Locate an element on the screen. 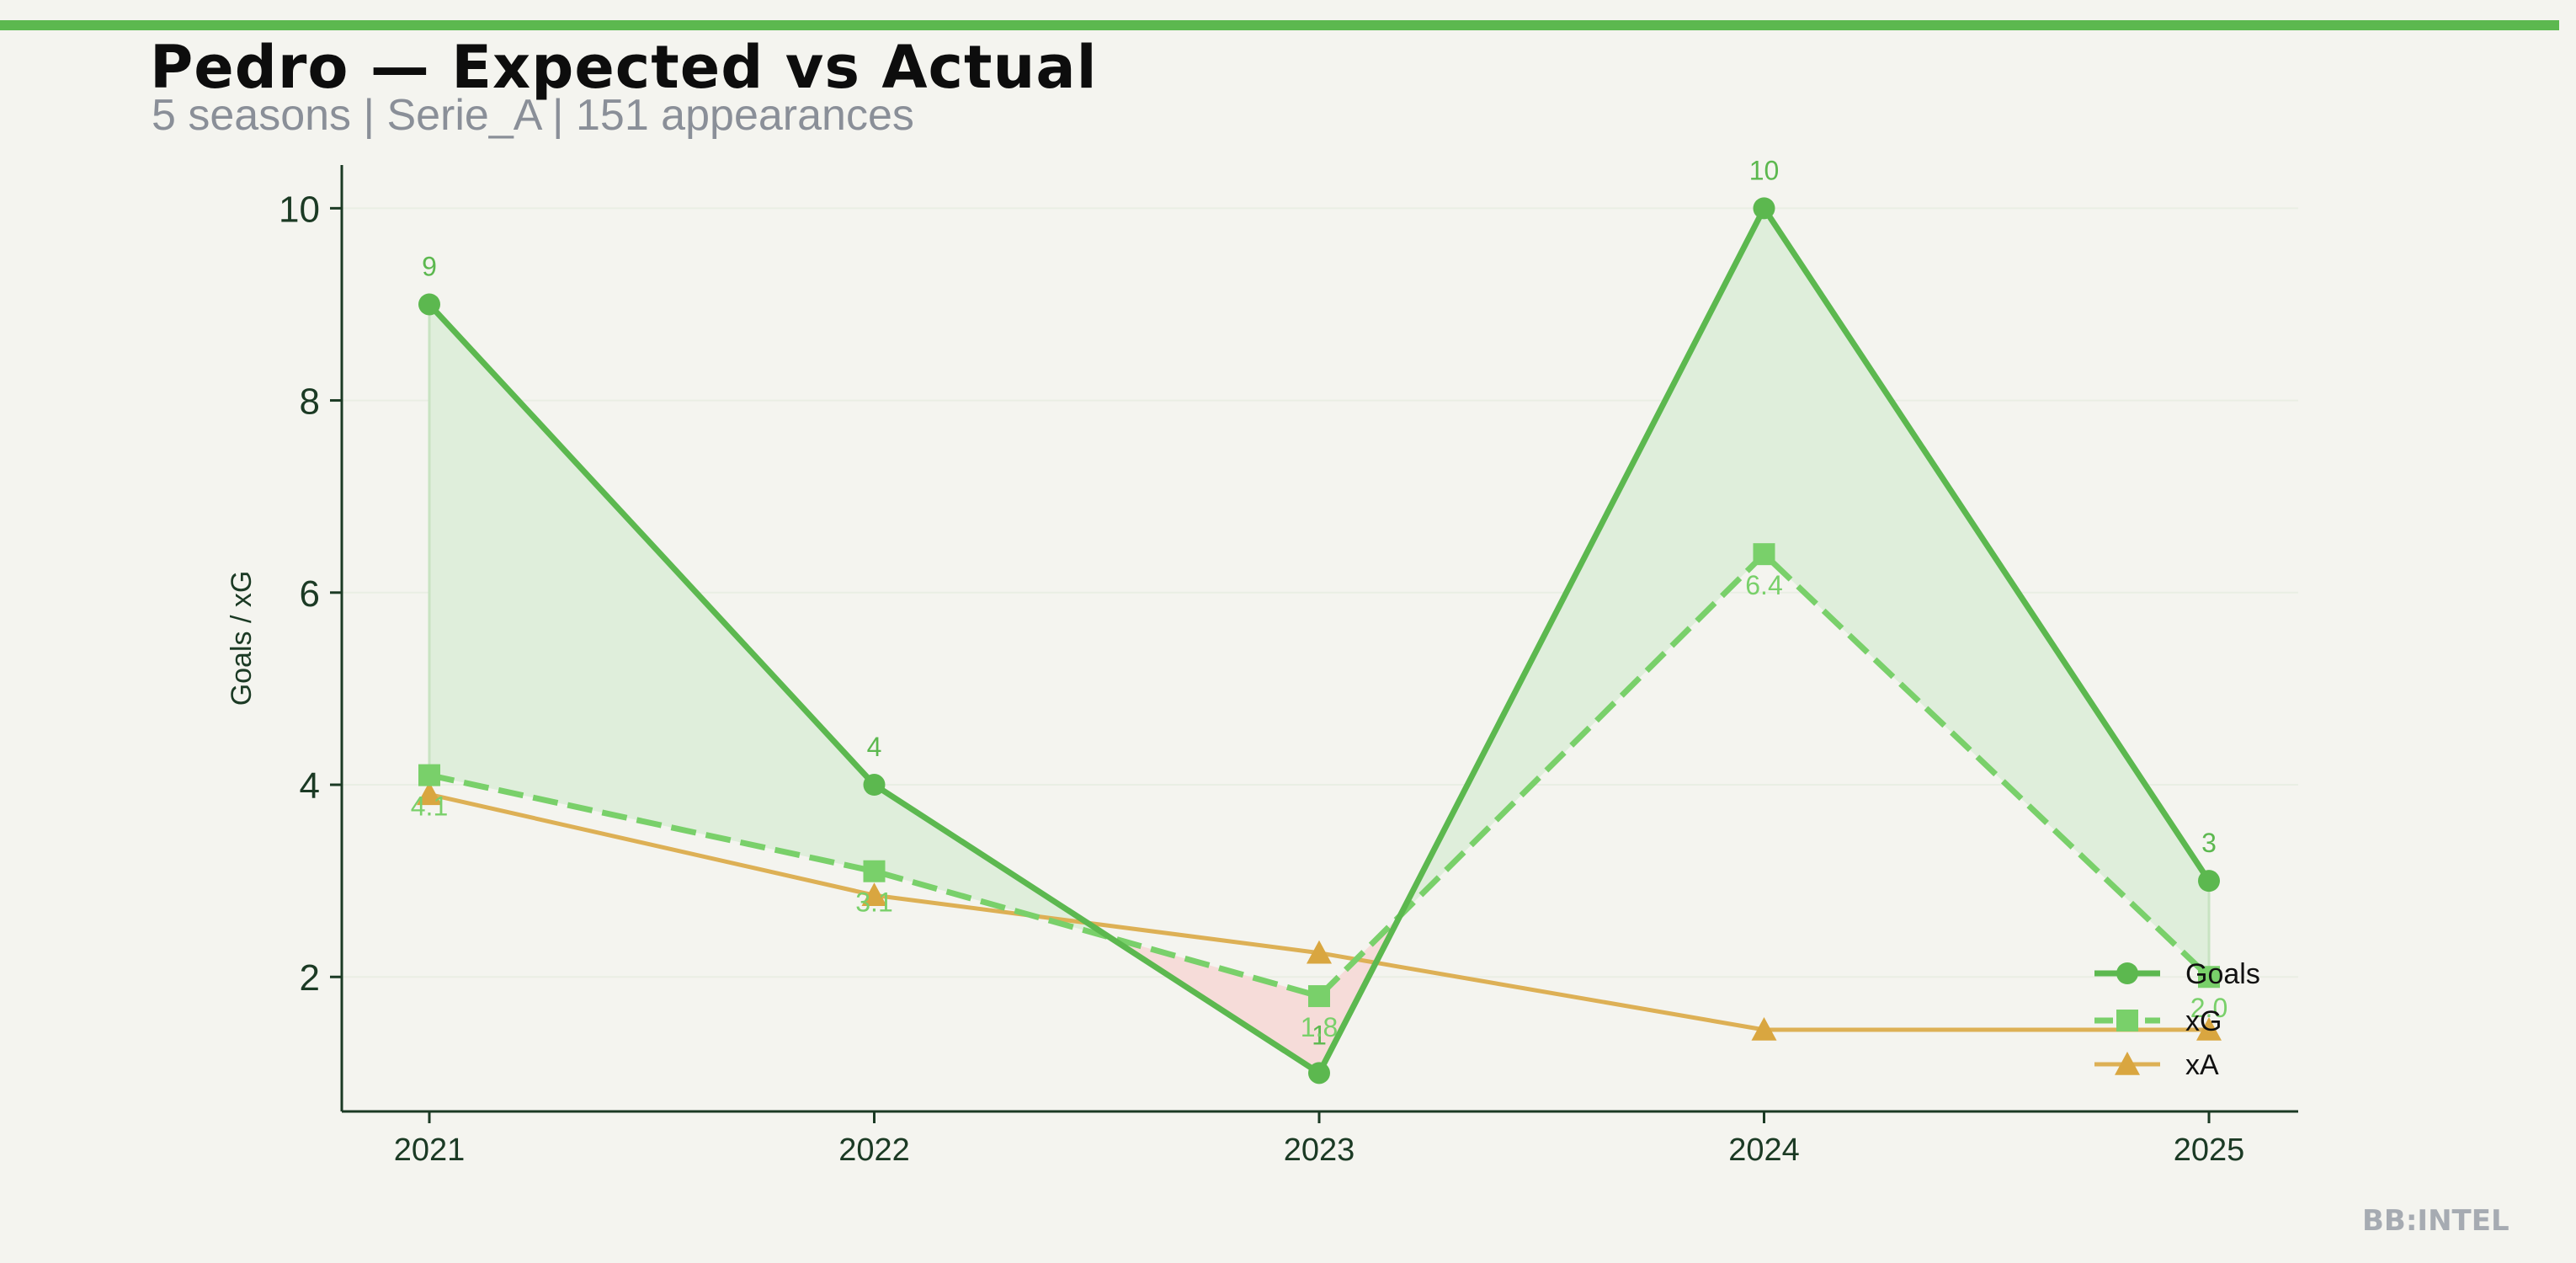 This screenshot has width=2576, height=1263. legend-label: xG is located at coordinates (2203, 1021).